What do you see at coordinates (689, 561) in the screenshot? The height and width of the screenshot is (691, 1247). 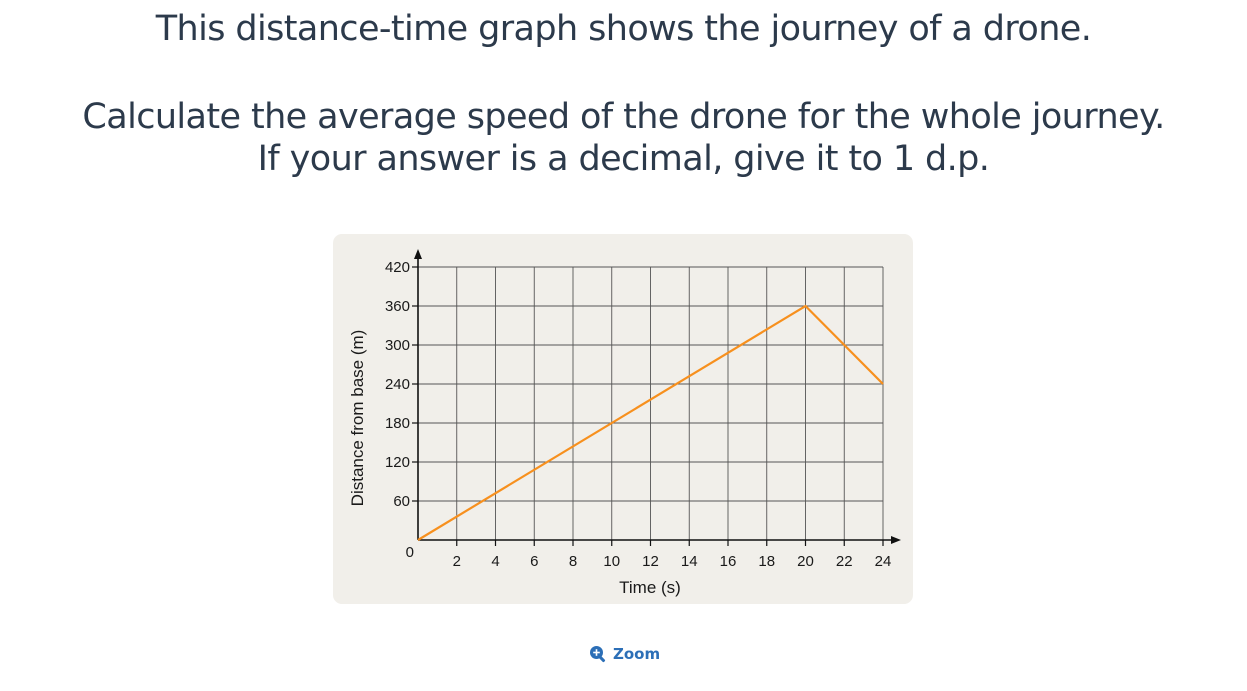 I see `x-tick-label: 14` at bounding box center [689, 561].